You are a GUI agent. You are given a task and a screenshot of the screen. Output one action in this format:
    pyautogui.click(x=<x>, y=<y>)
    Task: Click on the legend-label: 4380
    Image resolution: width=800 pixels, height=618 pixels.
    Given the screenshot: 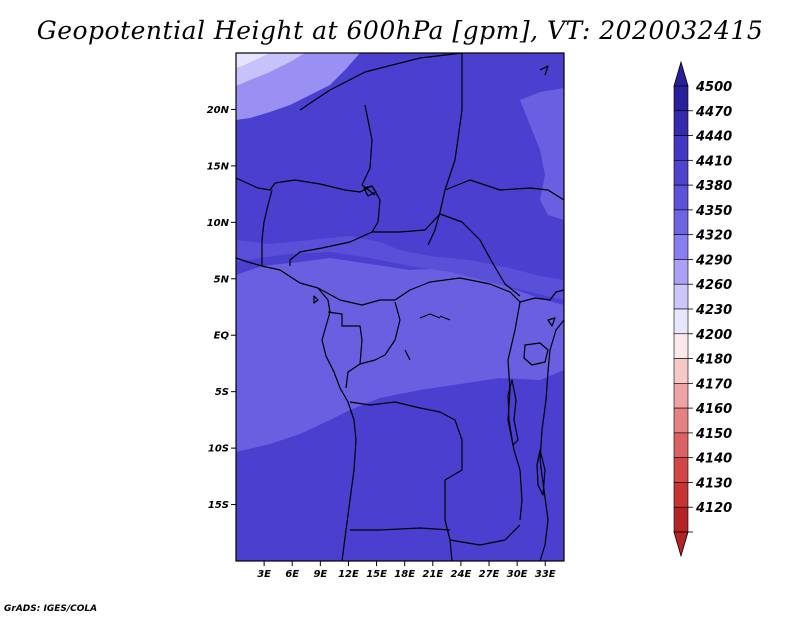 What is the action you would take?
    pyautogui.click(x=713, y=186)
    